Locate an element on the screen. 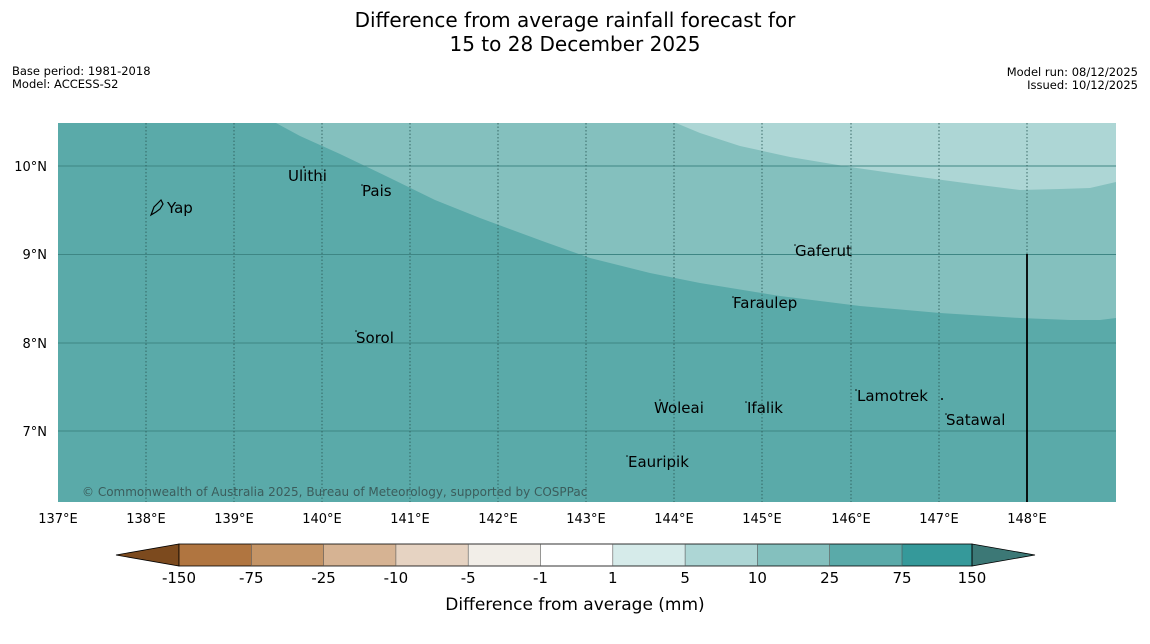 The image size is (1150, 644). x-tick-138e: 138°E is located at coordinates (146, 519).